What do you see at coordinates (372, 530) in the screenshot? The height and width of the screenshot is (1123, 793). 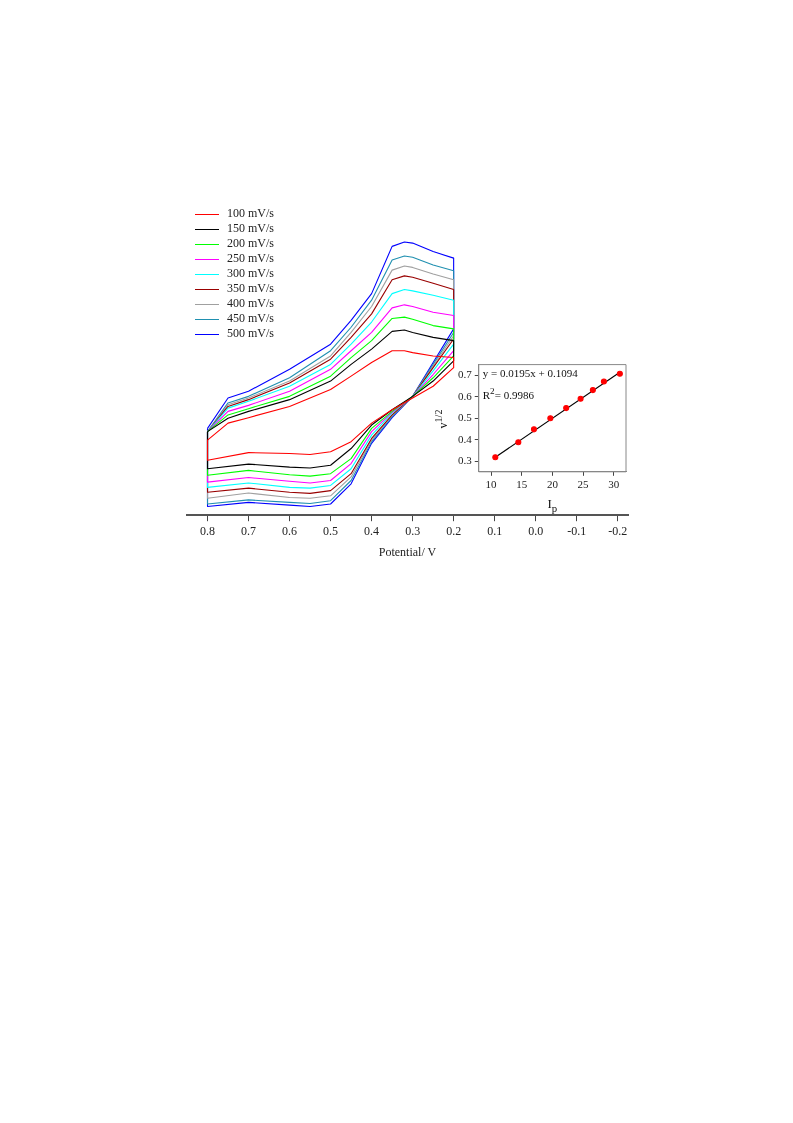 I see `x-tick-label: 0.4` at bounding box center [372, 530].